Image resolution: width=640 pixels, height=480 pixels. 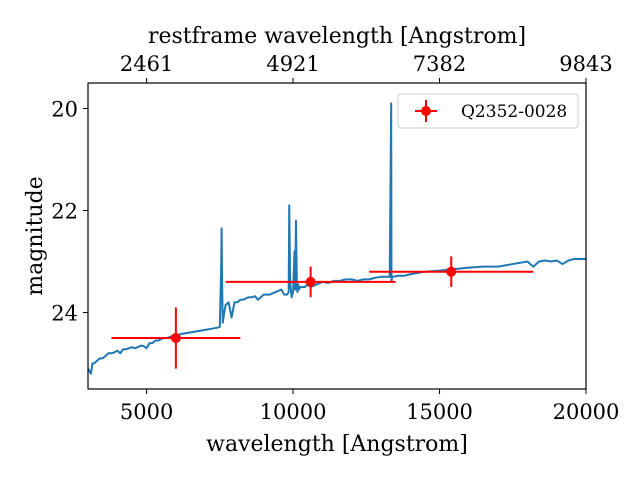 What do you see at coordinates (585, 64) in the screenshot?
I see `top-x-tick-label: 9843` at bounding box center [585, 64].